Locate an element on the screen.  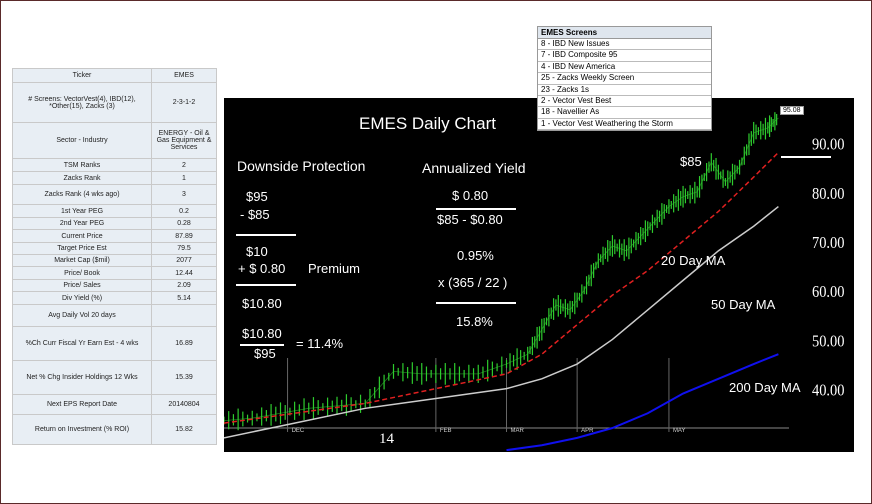
x-tick-label: MAR is located at coordinates (518, 431).